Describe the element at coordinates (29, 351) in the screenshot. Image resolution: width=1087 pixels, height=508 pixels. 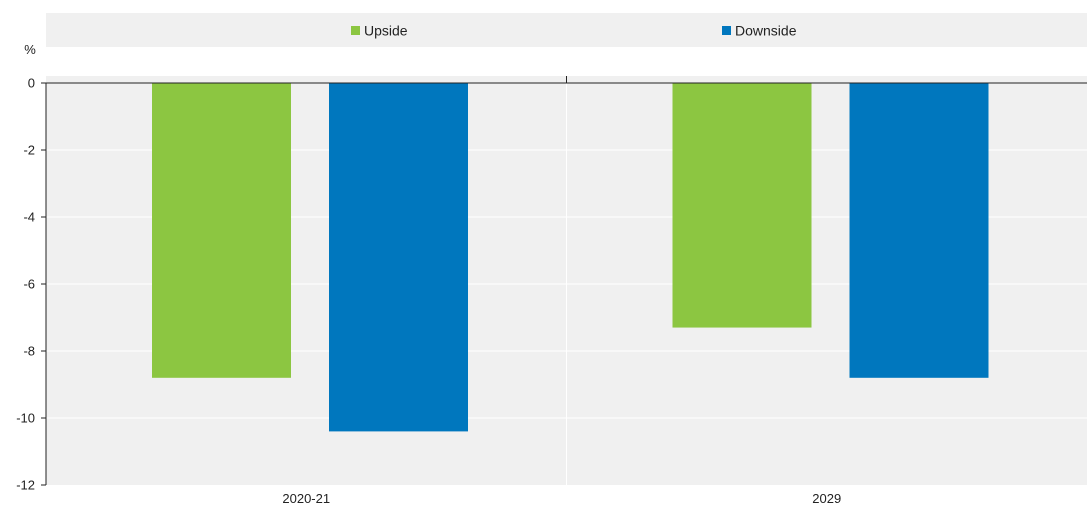
I see `y-tick-label: -8` at that location.